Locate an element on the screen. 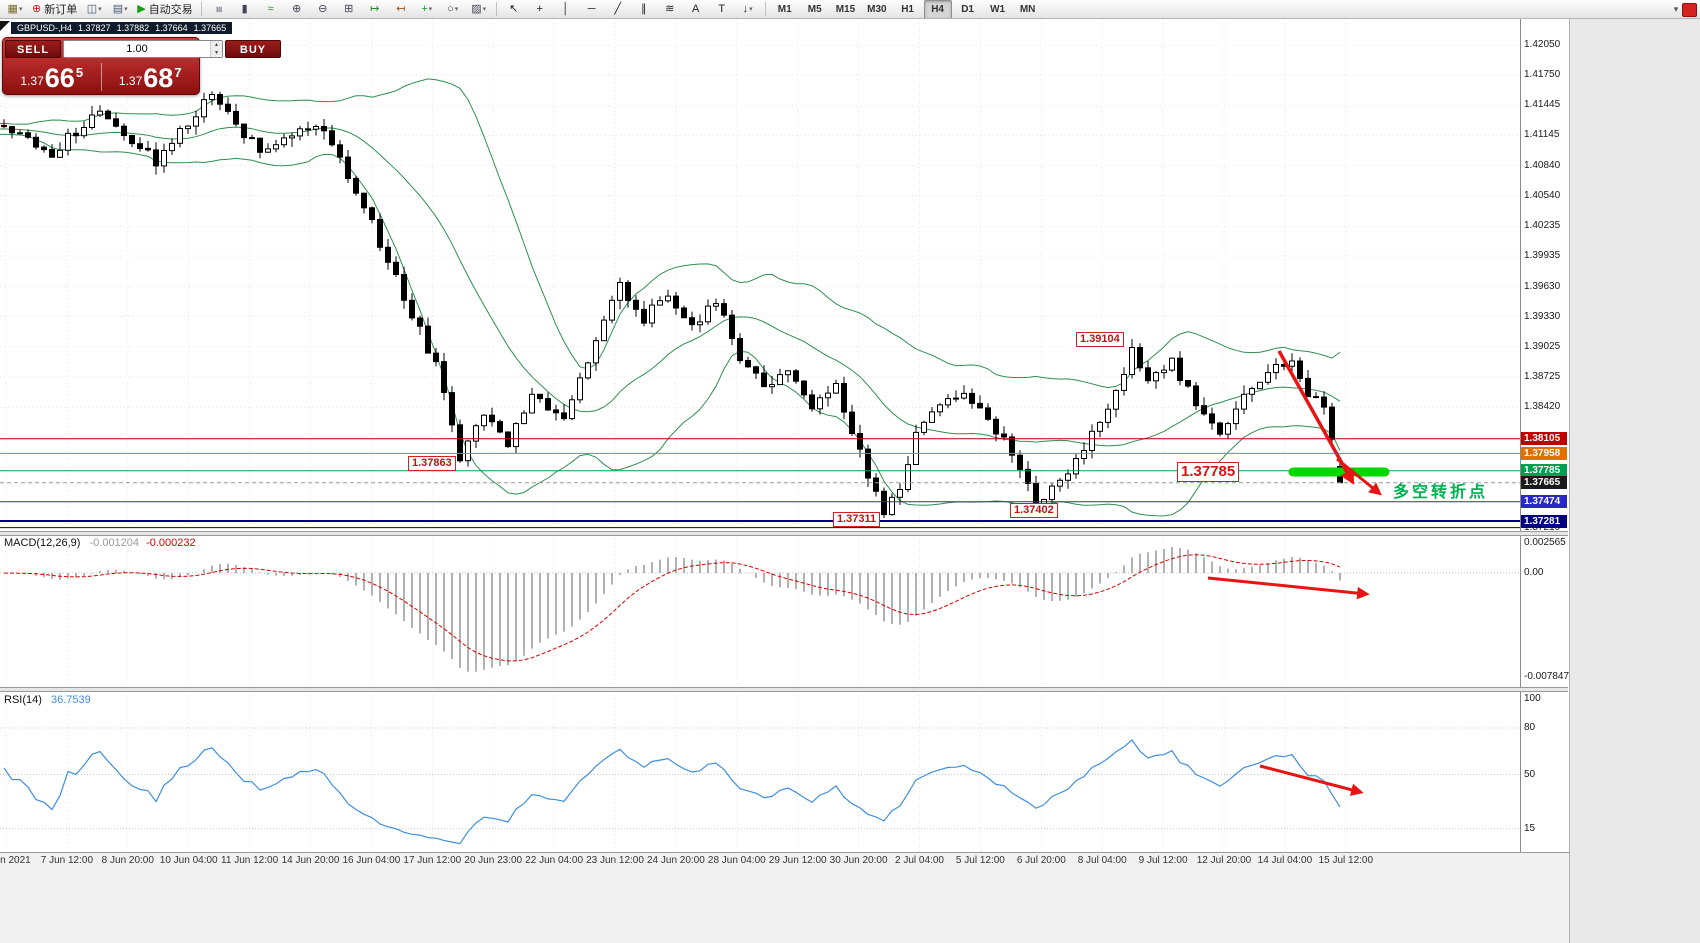 Image resolution: width=1700 pixels, height=943 pixels. price-axis-tag: 1.37665 is located at coordinates (1544, 482).